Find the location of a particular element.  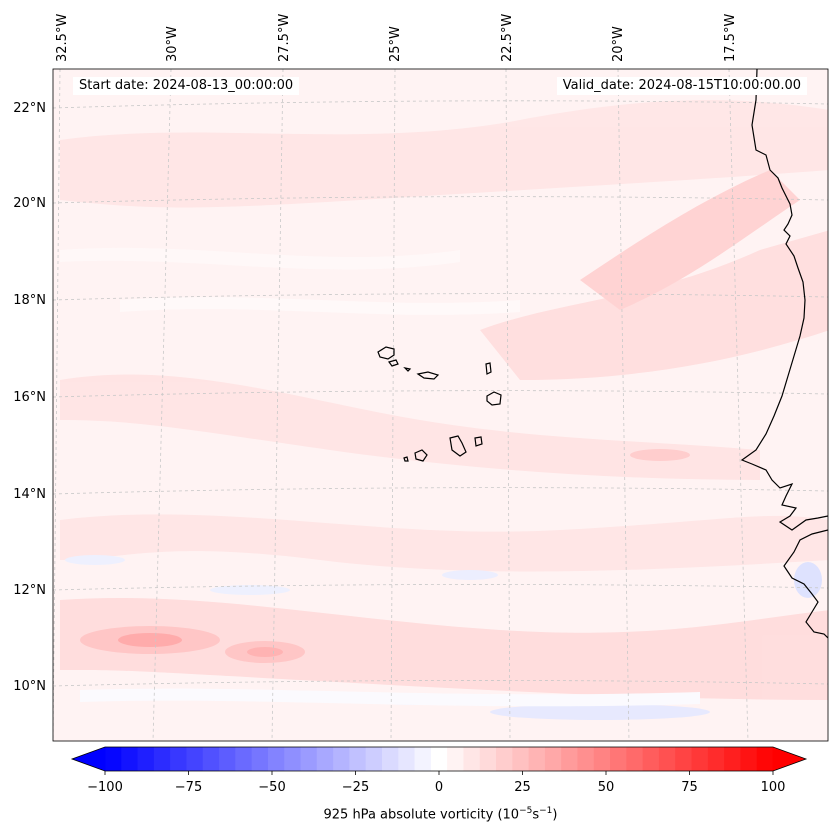

parallel-12N is located at coordinates (440, 587).